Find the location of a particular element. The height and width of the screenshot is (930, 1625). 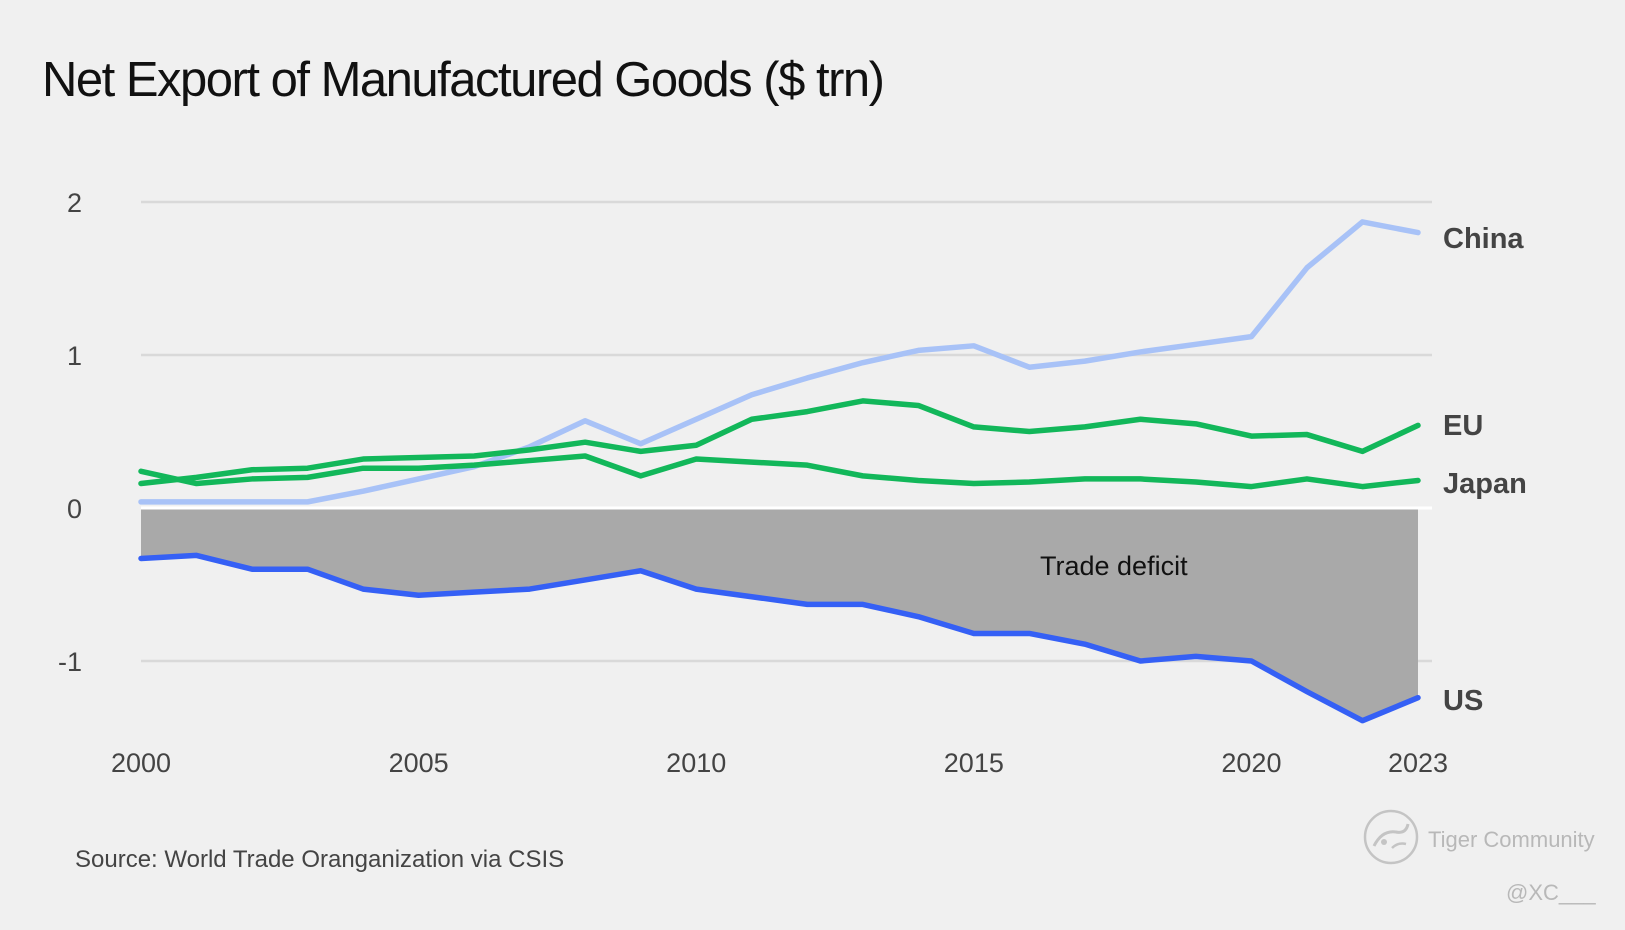

watermark: Tiger Community is located at coordinates (1478, 840).